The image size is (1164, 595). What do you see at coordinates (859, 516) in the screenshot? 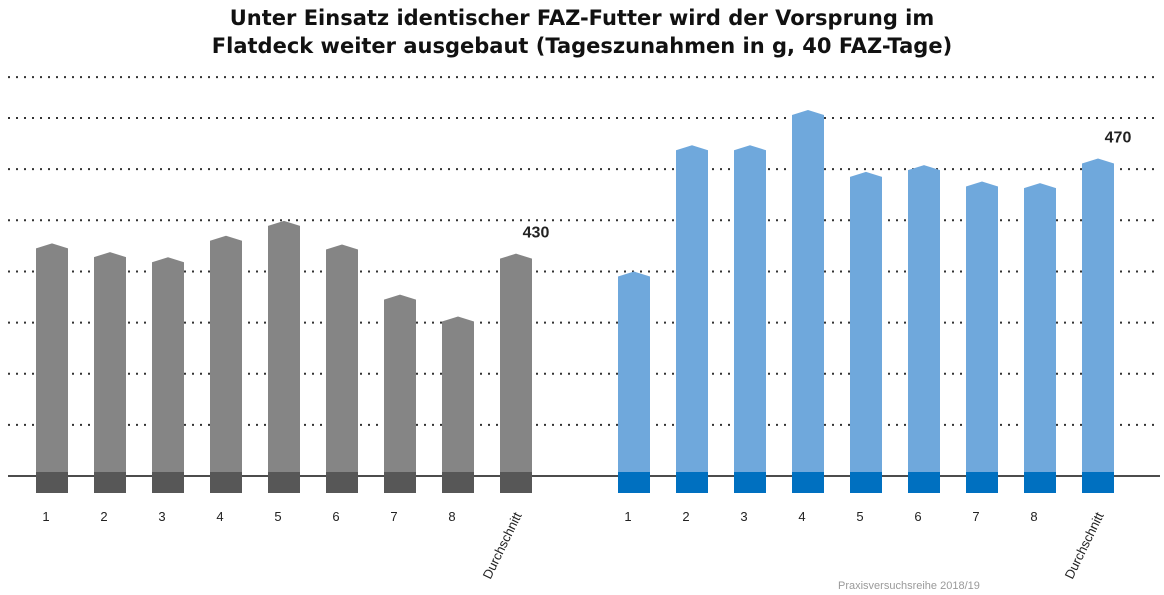
I see `group-2-tick-label-5: 5` at bounding box center [859, 516].